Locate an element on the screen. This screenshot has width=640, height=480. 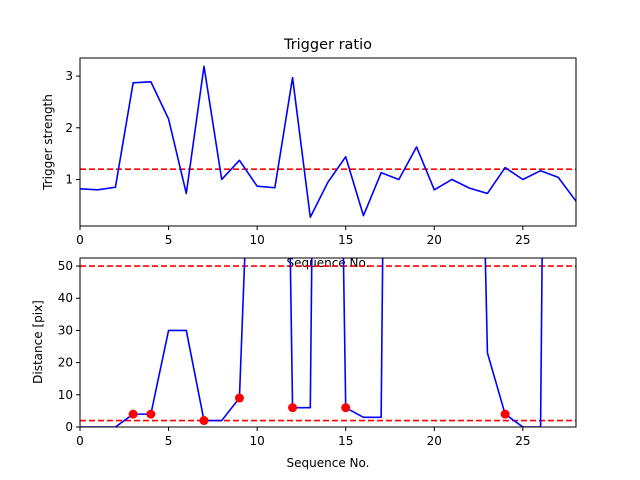
y-tick-label: 50 is located at coordinates (65, 266).